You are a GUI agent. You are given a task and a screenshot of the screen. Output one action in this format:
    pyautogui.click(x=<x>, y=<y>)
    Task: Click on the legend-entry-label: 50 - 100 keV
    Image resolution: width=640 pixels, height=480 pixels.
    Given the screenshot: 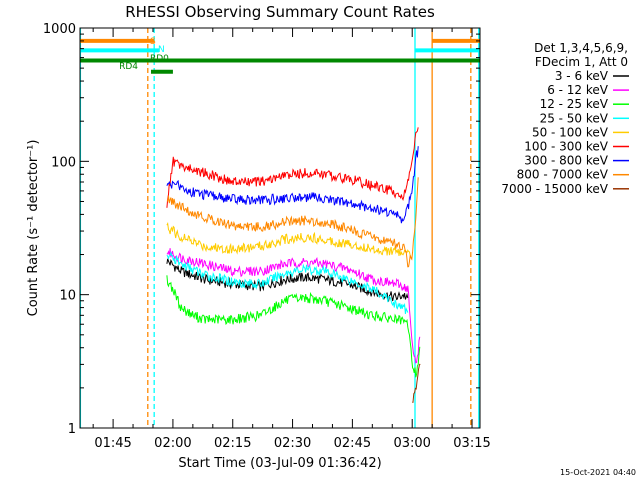 What is the action you would take?
    pyautogui.click(x=570, y=132)
    